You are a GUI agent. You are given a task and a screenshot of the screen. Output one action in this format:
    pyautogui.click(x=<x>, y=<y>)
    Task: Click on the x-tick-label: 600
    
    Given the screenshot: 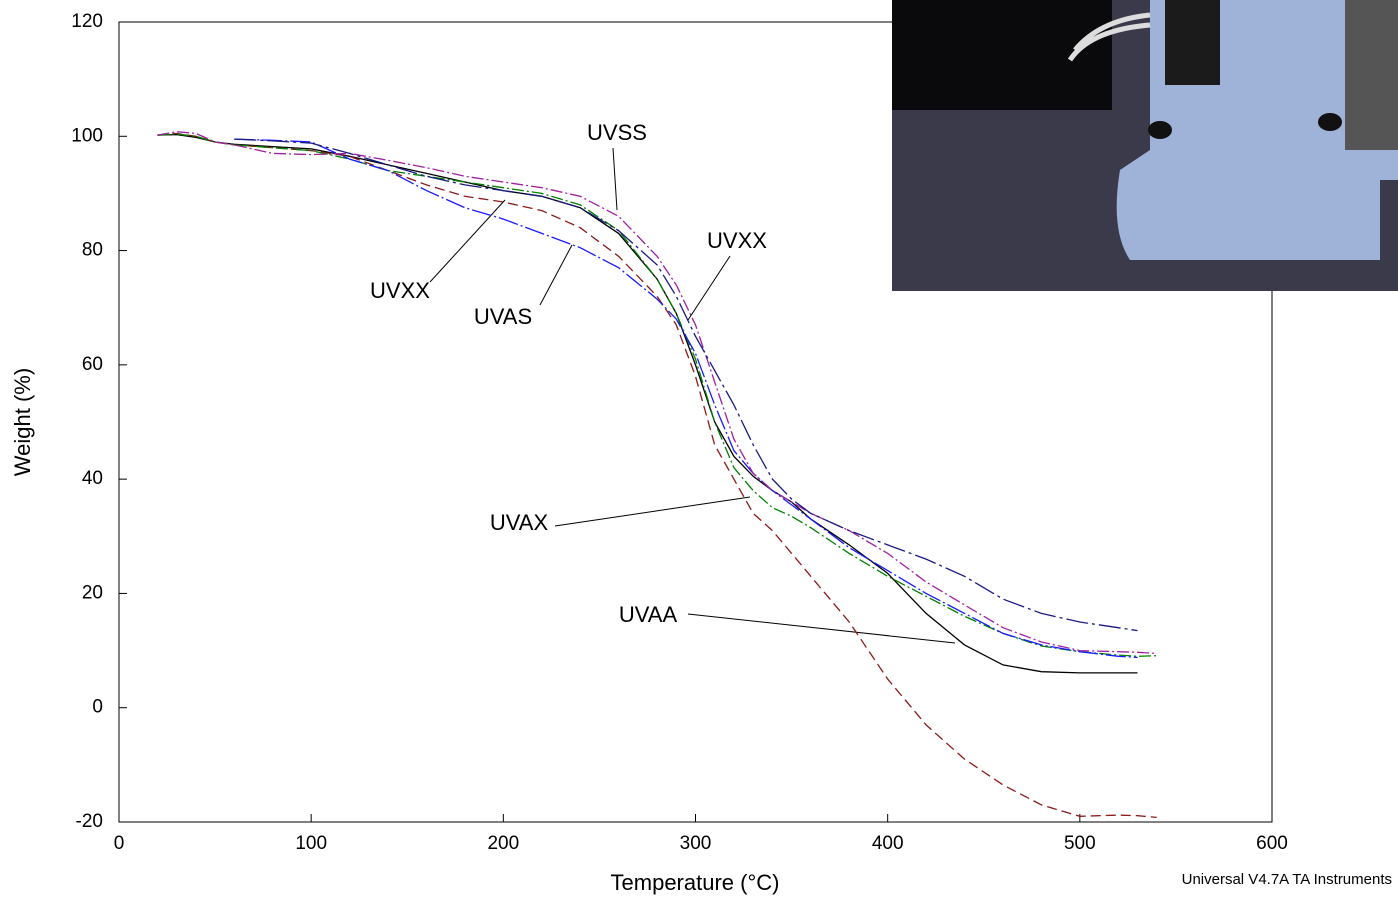 What is the action you would take?
    pyautogui.click(x=1272, y=843)
    